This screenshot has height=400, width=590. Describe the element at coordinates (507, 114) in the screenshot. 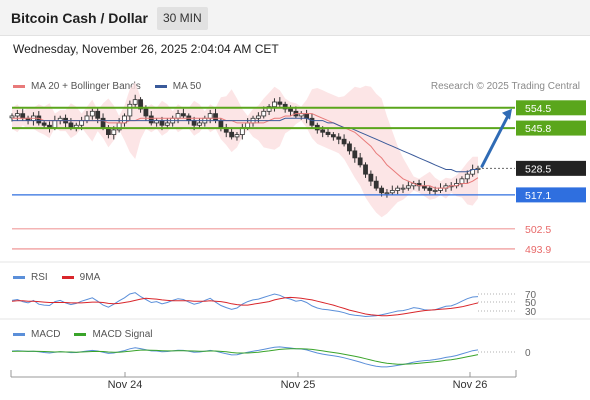

I see `forecast-arrow-head` at that location.